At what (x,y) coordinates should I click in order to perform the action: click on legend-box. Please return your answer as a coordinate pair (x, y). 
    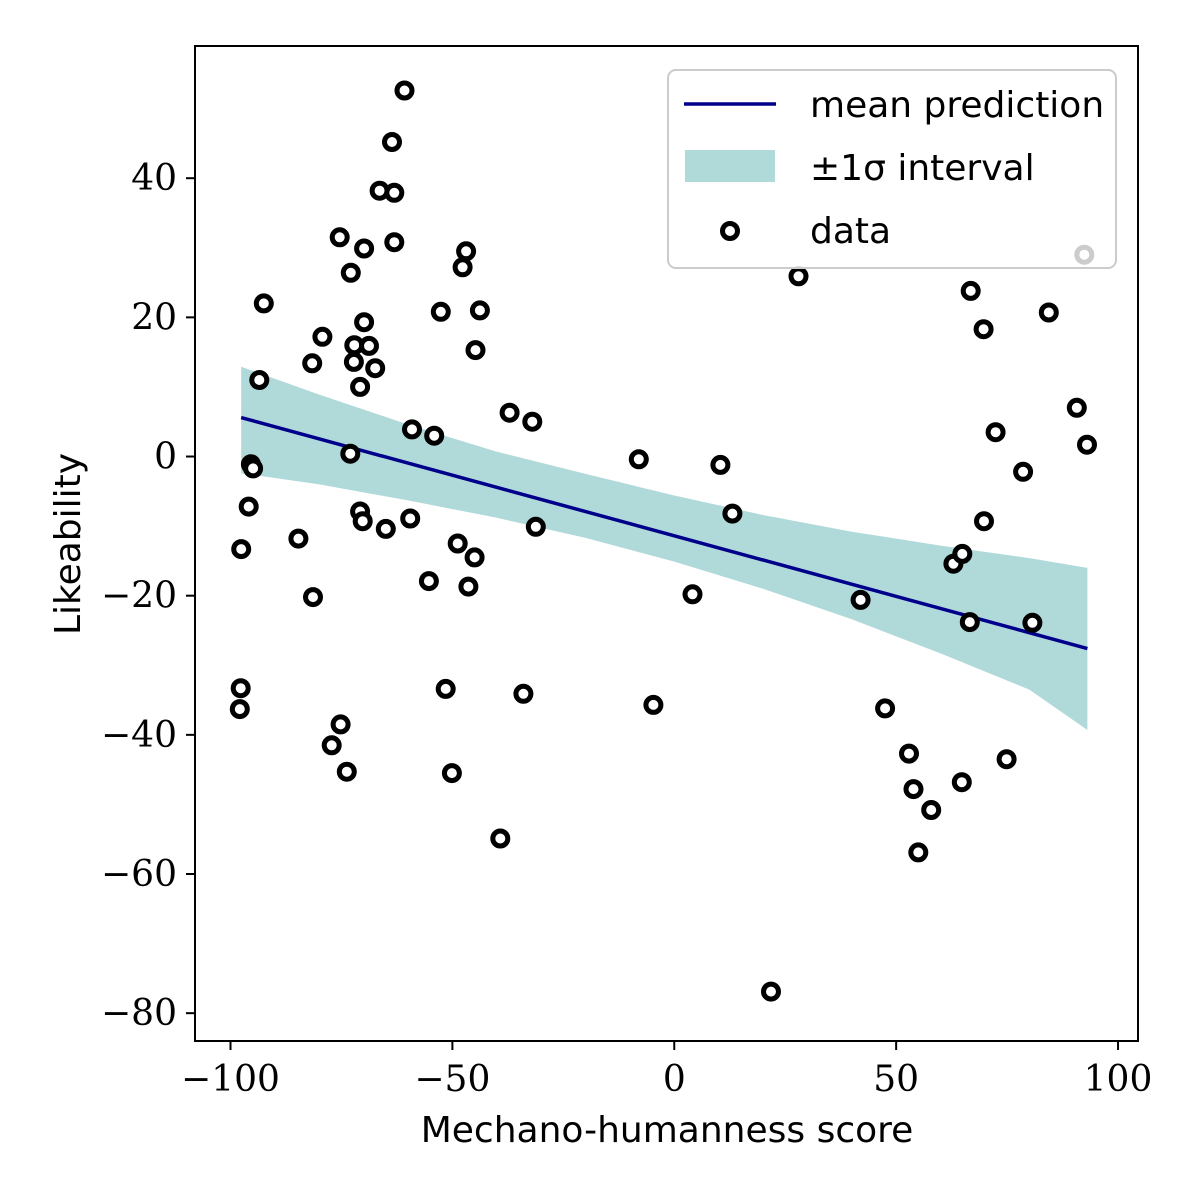
    Looking at the image, I should click on (892, 169).